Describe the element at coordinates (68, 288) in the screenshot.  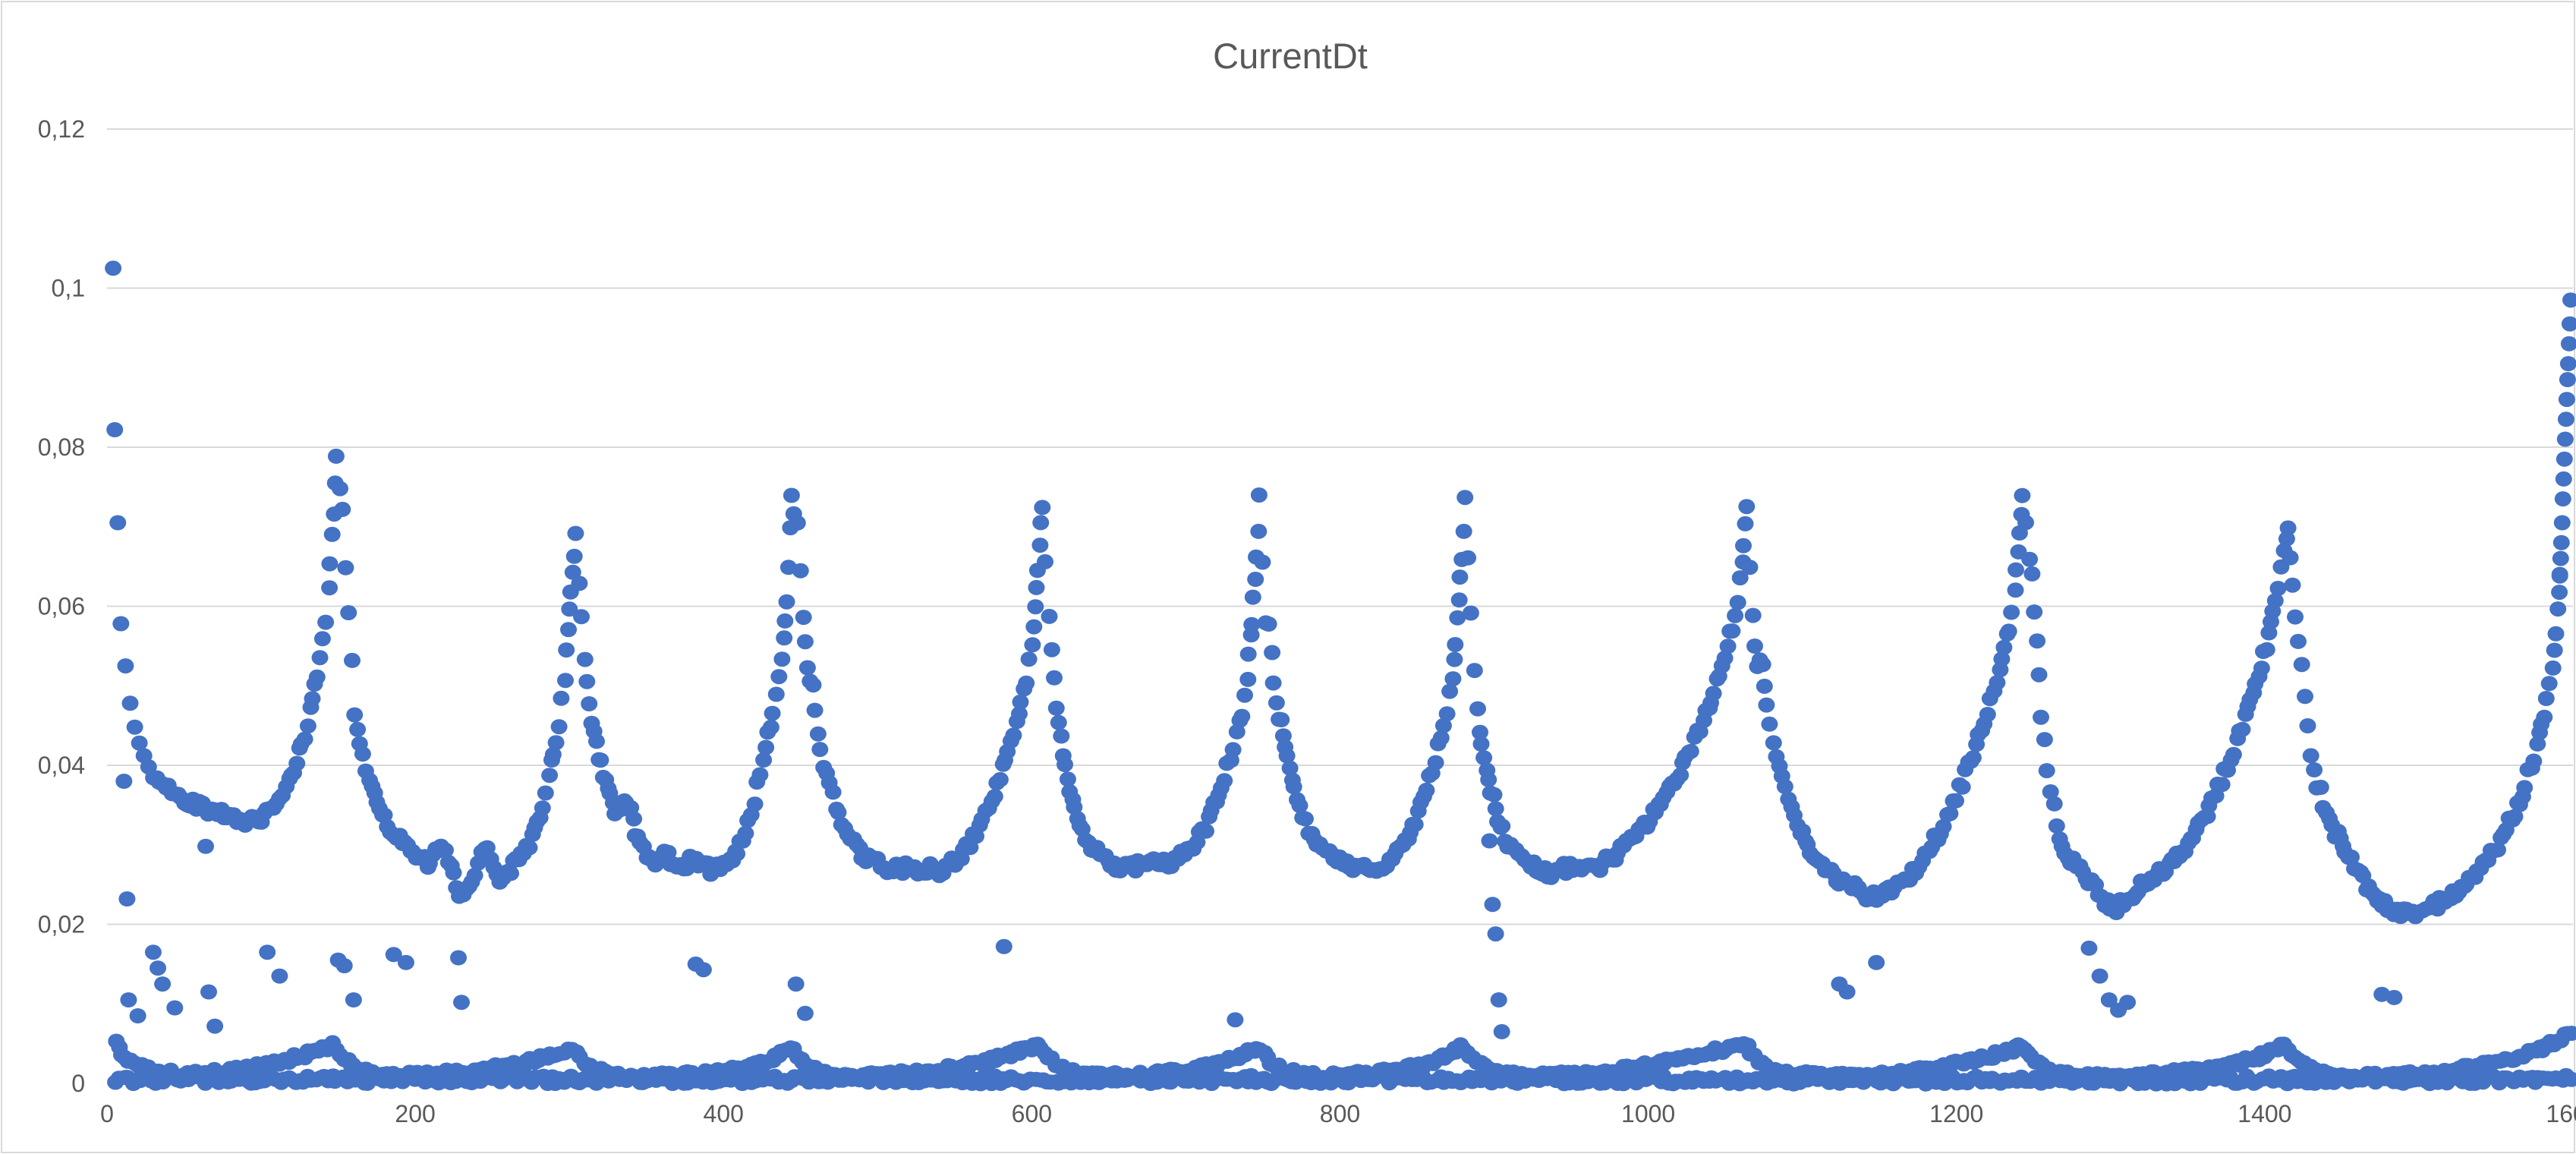
I see `y-tick-label: 0,1` at that location.